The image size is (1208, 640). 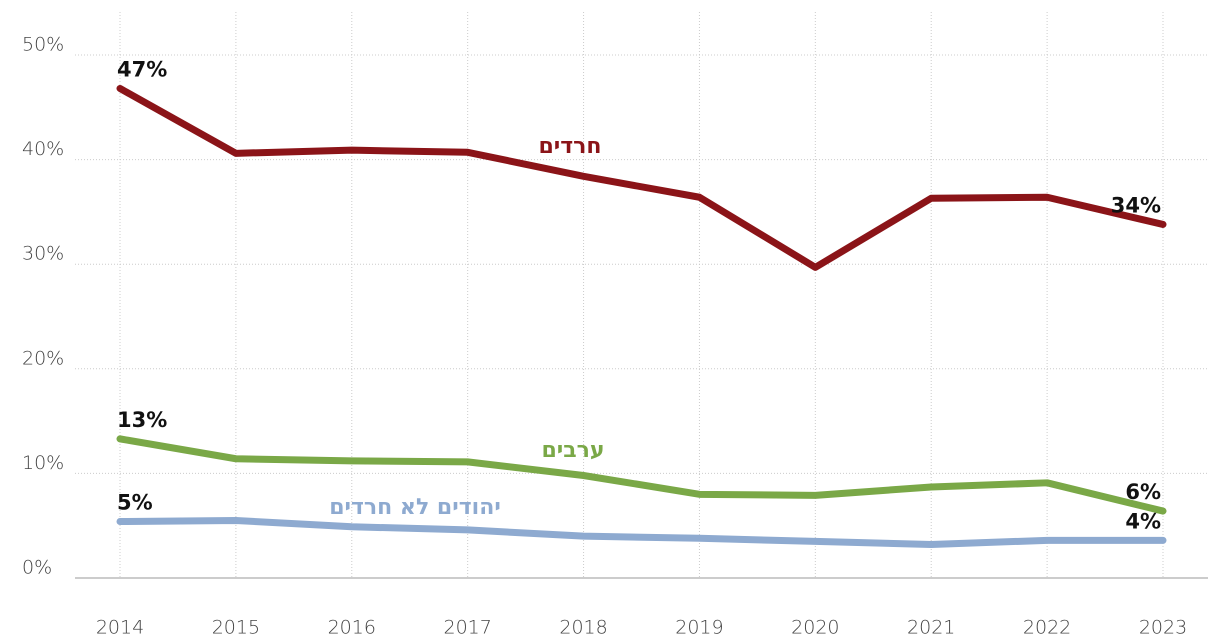 I want to click on series-label: ערבים, so click(x=572, y=450).